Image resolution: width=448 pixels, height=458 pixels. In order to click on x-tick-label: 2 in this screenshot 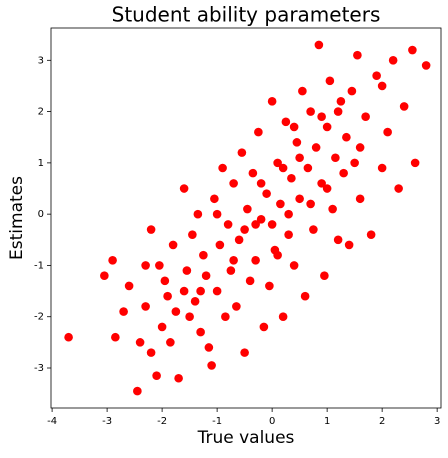, I will do `click(382, 421)`.